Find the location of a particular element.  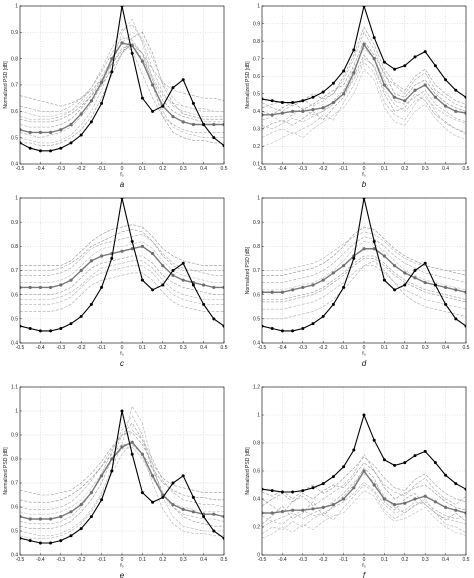

panel-caption: d is located at coordinates (364, 363).